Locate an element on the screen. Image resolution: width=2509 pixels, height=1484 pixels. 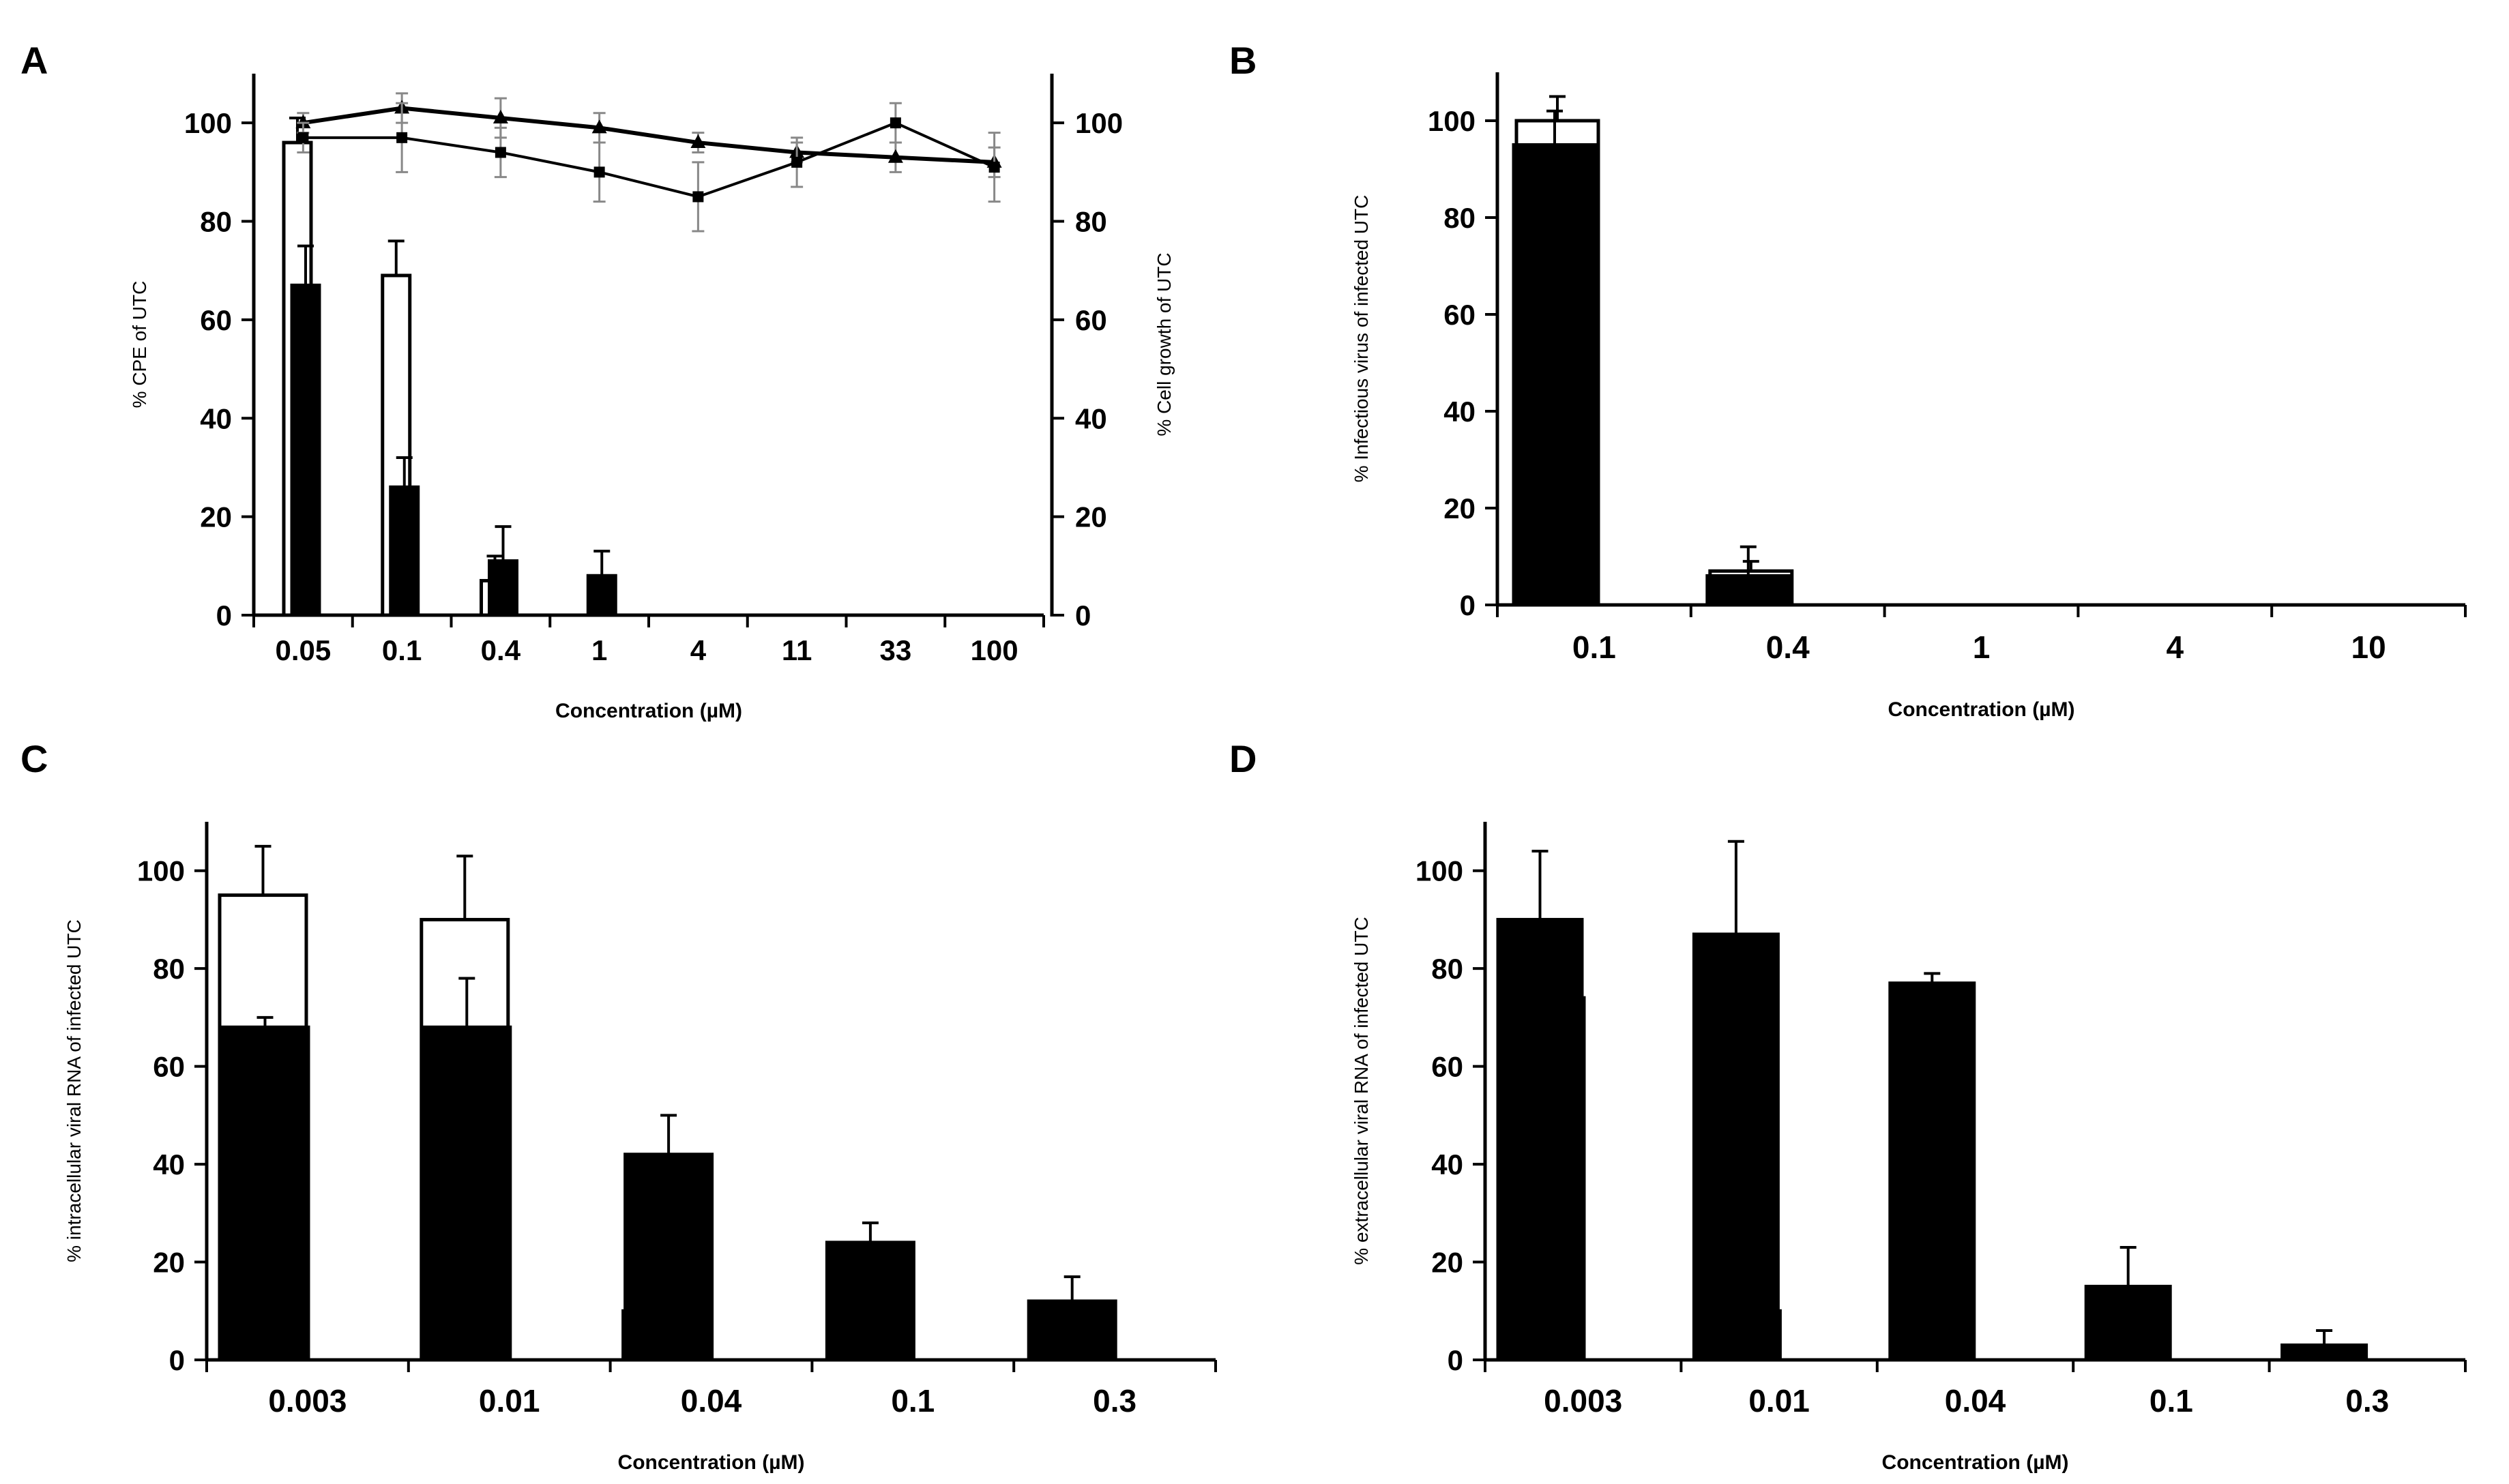
y-axis-title: % Infectious virus of infected UTC is located at coordinates (1361, 339).